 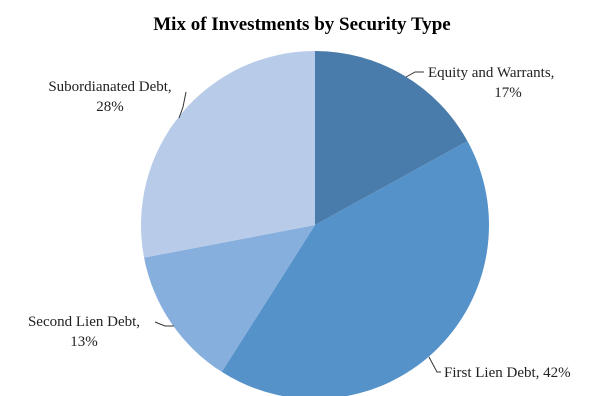 What do you see at coordinates (557, 373) in the screenshot?
I see `slice-value-first-lien: 42%` at bounding box center [557, 373].